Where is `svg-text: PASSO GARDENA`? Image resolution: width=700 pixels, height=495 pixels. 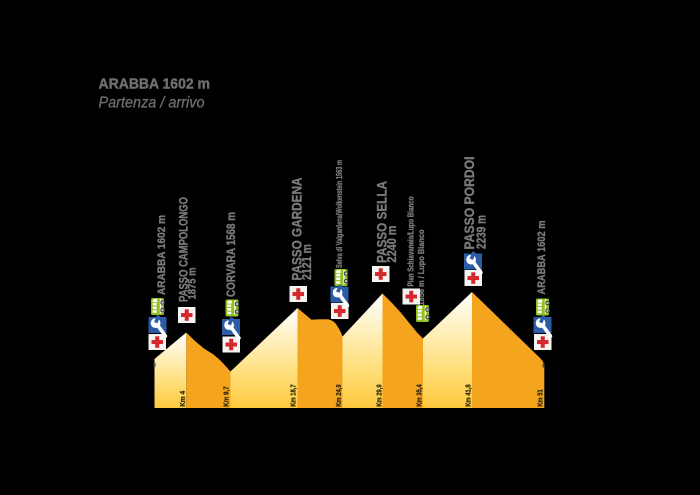 svg-text: PASSO GARDENA is located at coordinates (297, 229).